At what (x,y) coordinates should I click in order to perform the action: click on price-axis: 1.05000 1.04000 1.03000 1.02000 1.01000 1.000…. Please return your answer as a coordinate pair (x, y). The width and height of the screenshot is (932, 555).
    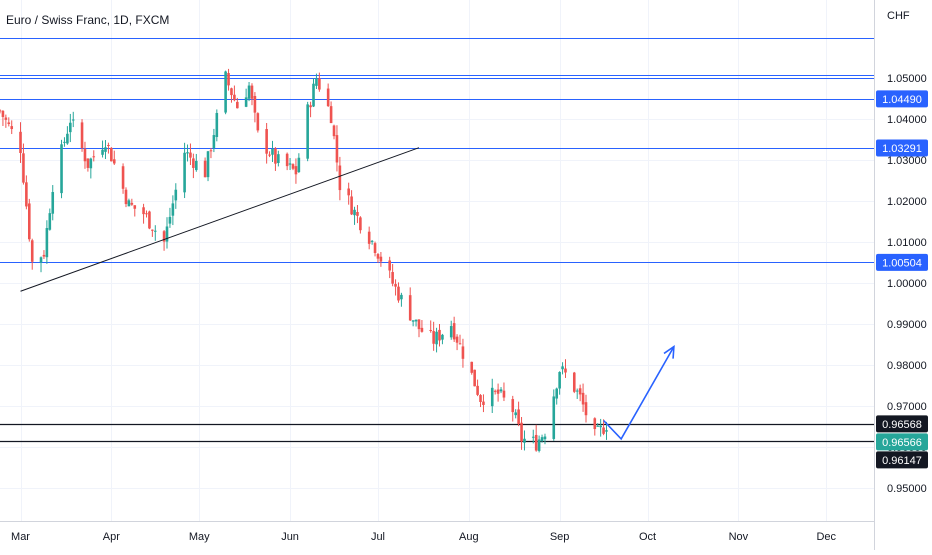
    Looking at the image, I should click on (907, 284).